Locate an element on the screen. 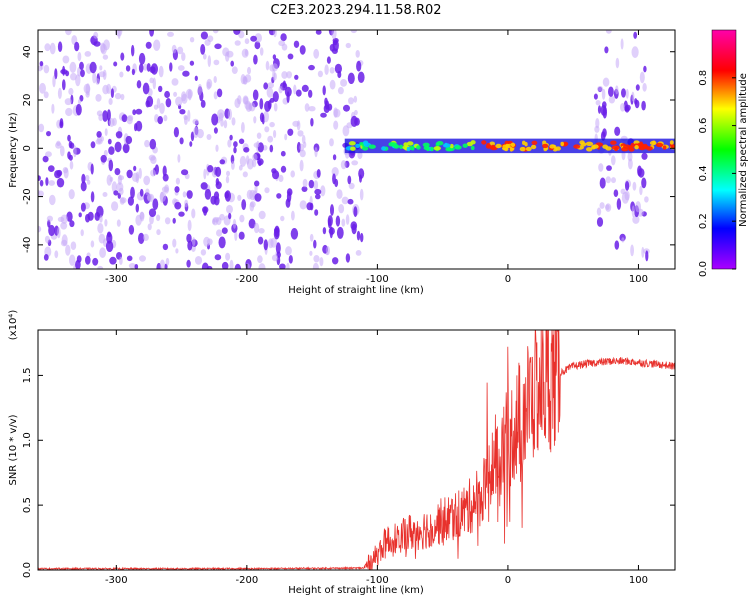  colorbar-tick-label: 0.0 is located at coordinates (703, 269).